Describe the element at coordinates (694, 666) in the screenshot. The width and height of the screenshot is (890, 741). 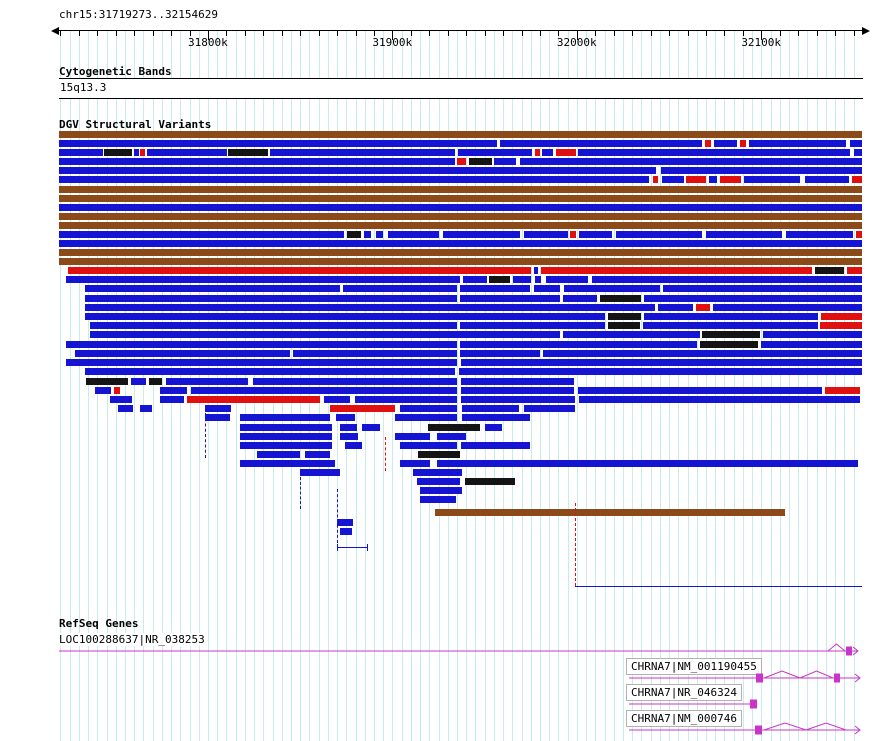
I see `gene-label: CHRNA7|NM_001190455` at that location.